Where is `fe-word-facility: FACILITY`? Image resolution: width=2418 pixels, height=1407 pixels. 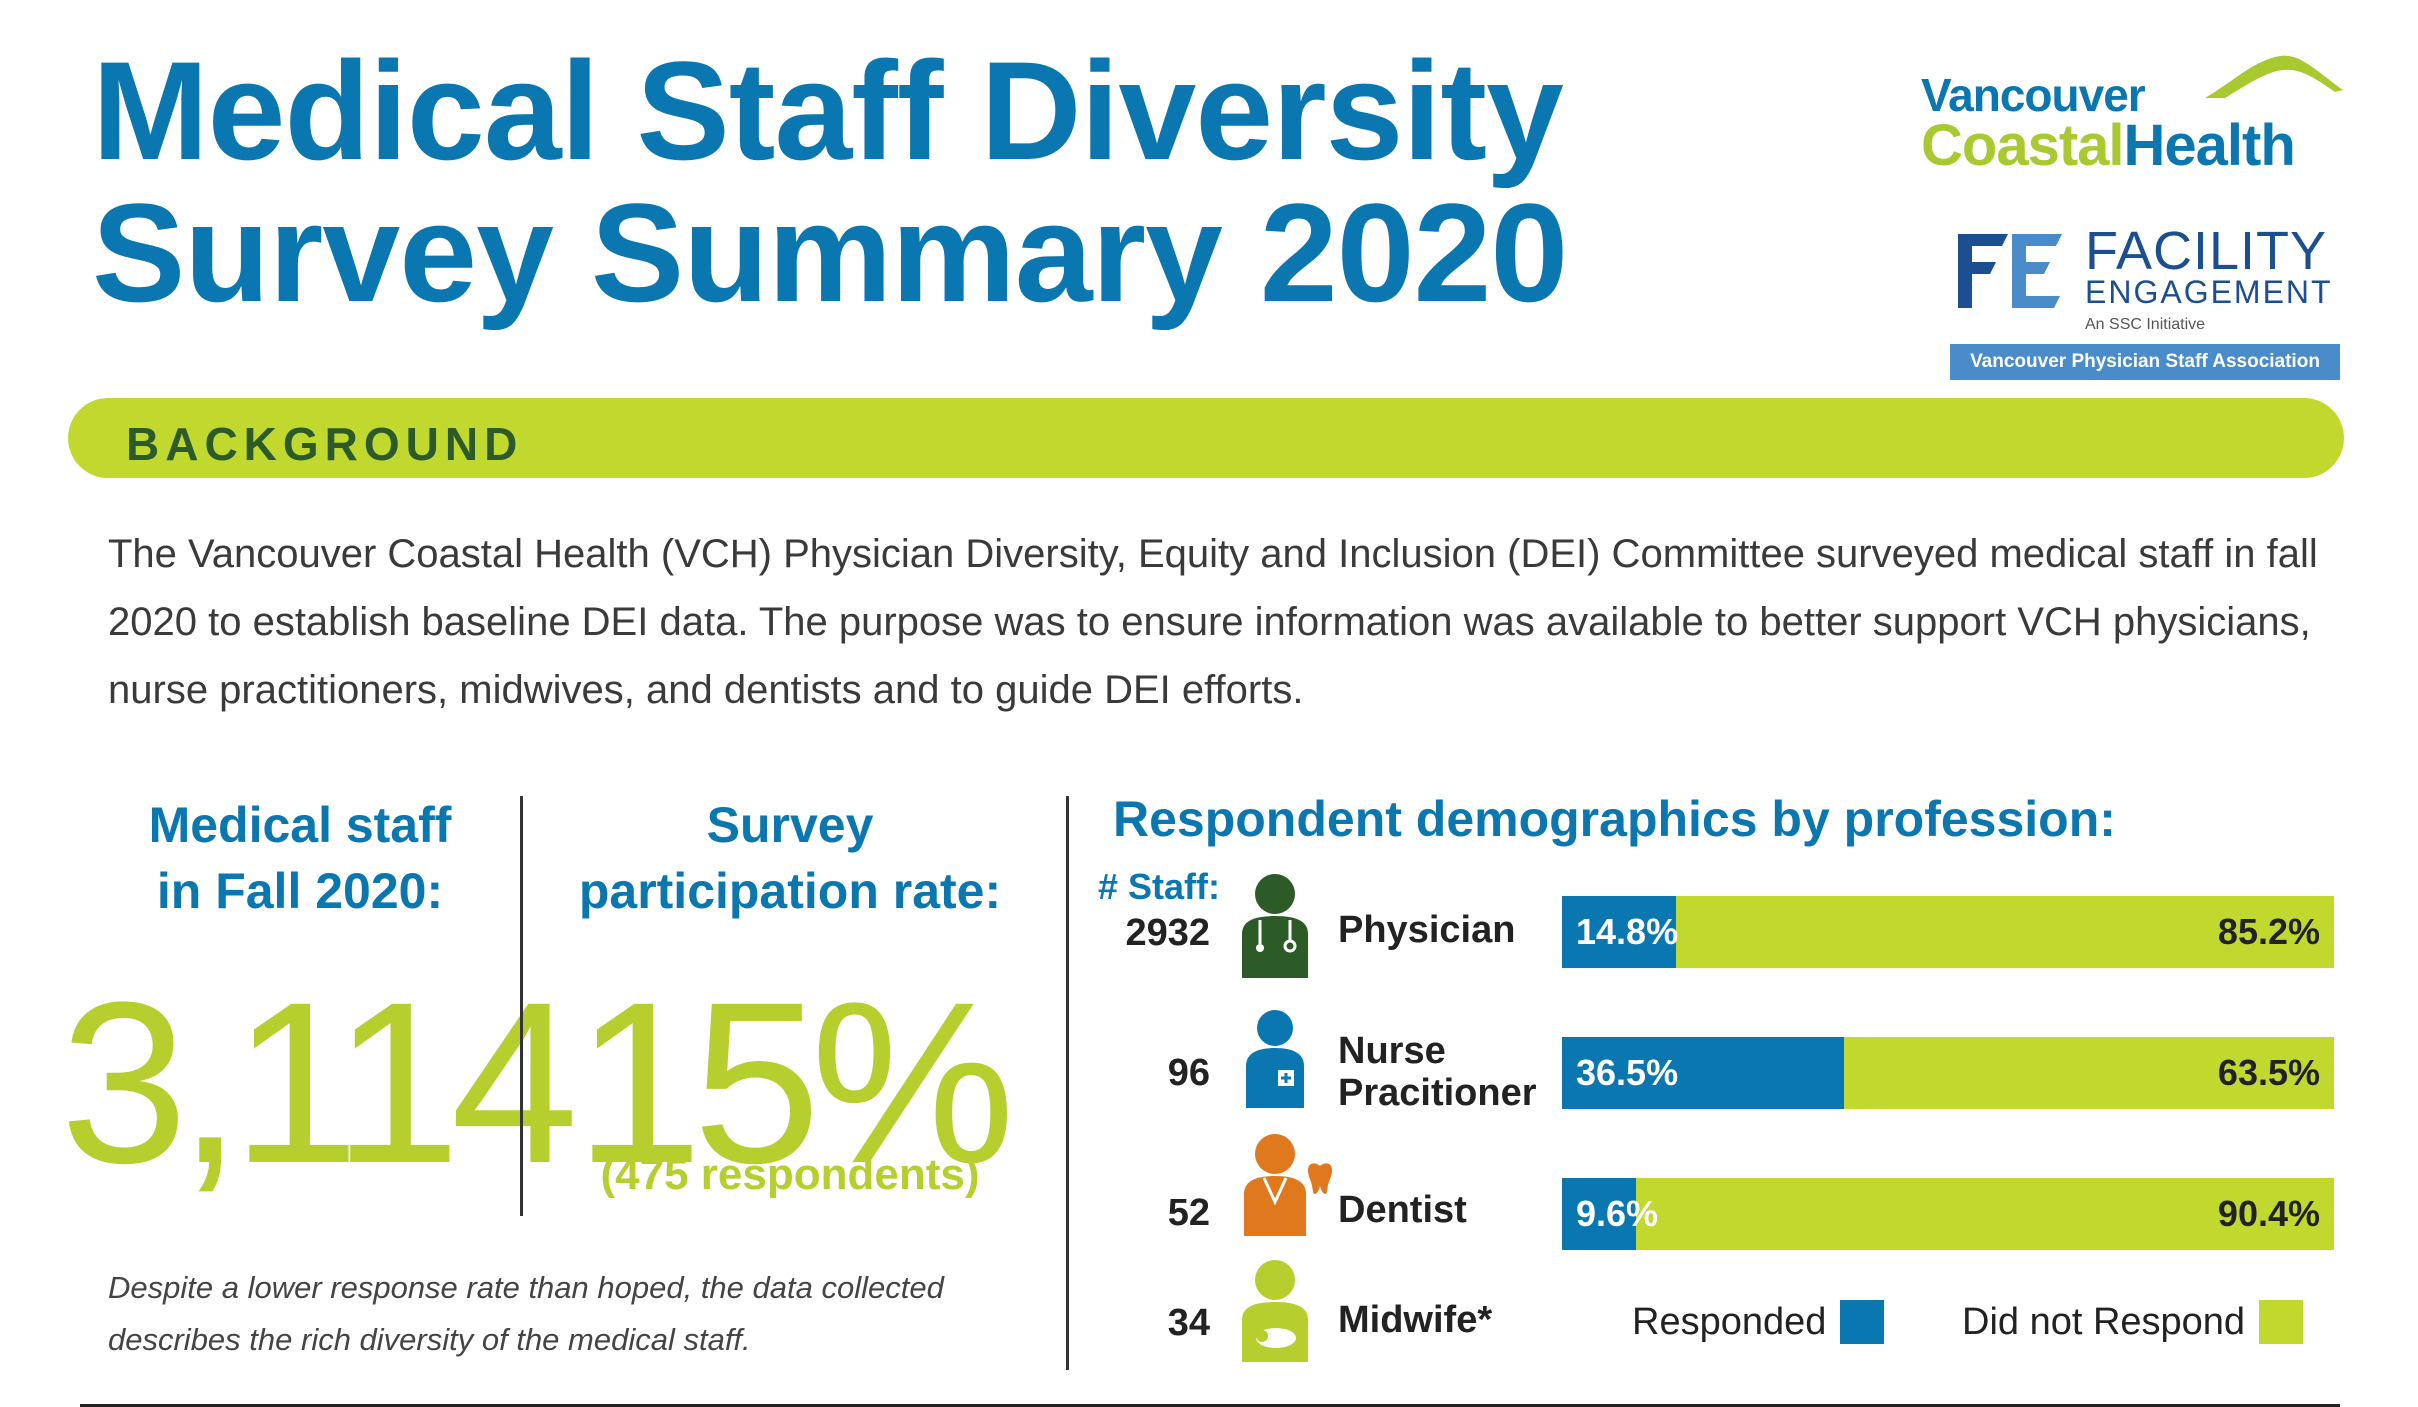 fe-word-facility: FACILITY is located at coordinates (2206, 251).